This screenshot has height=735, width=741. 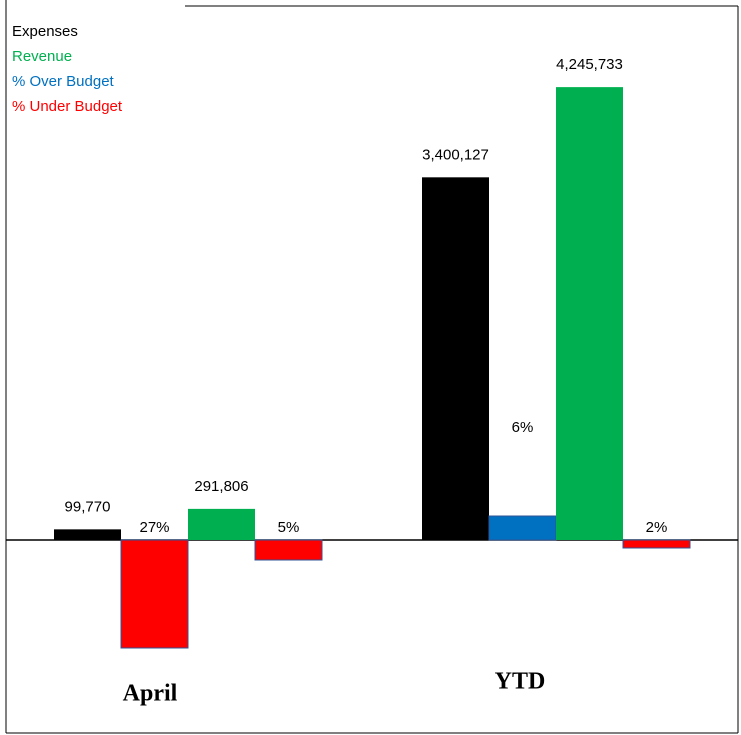 What do you see at coordinates (523, 427) in the screenshot?
I see `data-label: 6%` at bounding box center [523, 427].